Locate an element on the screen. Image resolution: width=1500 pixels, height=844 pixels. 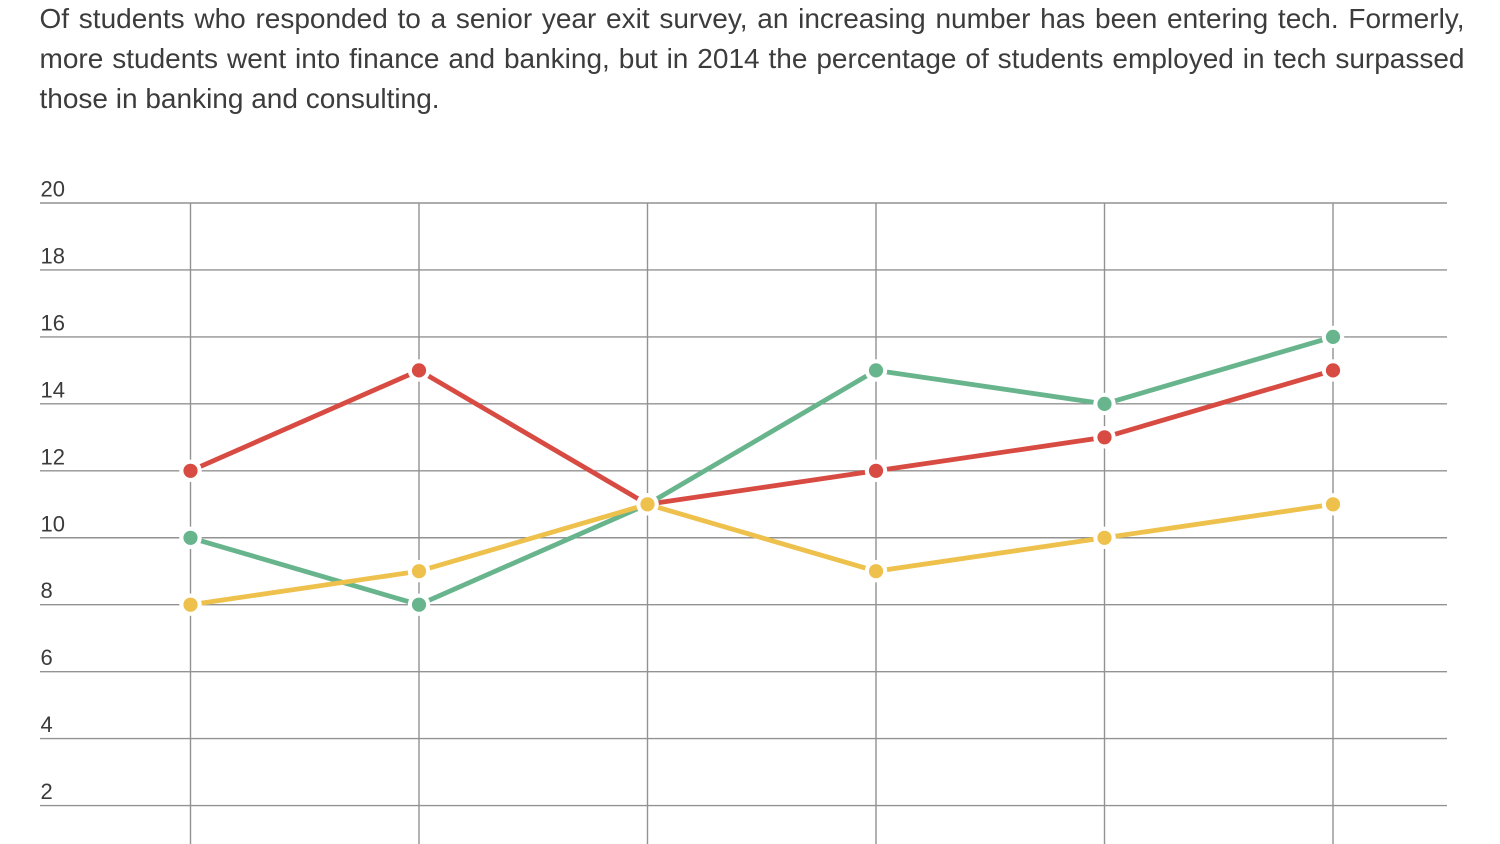
svg-text: 6 is located at coordinates (47, 657).